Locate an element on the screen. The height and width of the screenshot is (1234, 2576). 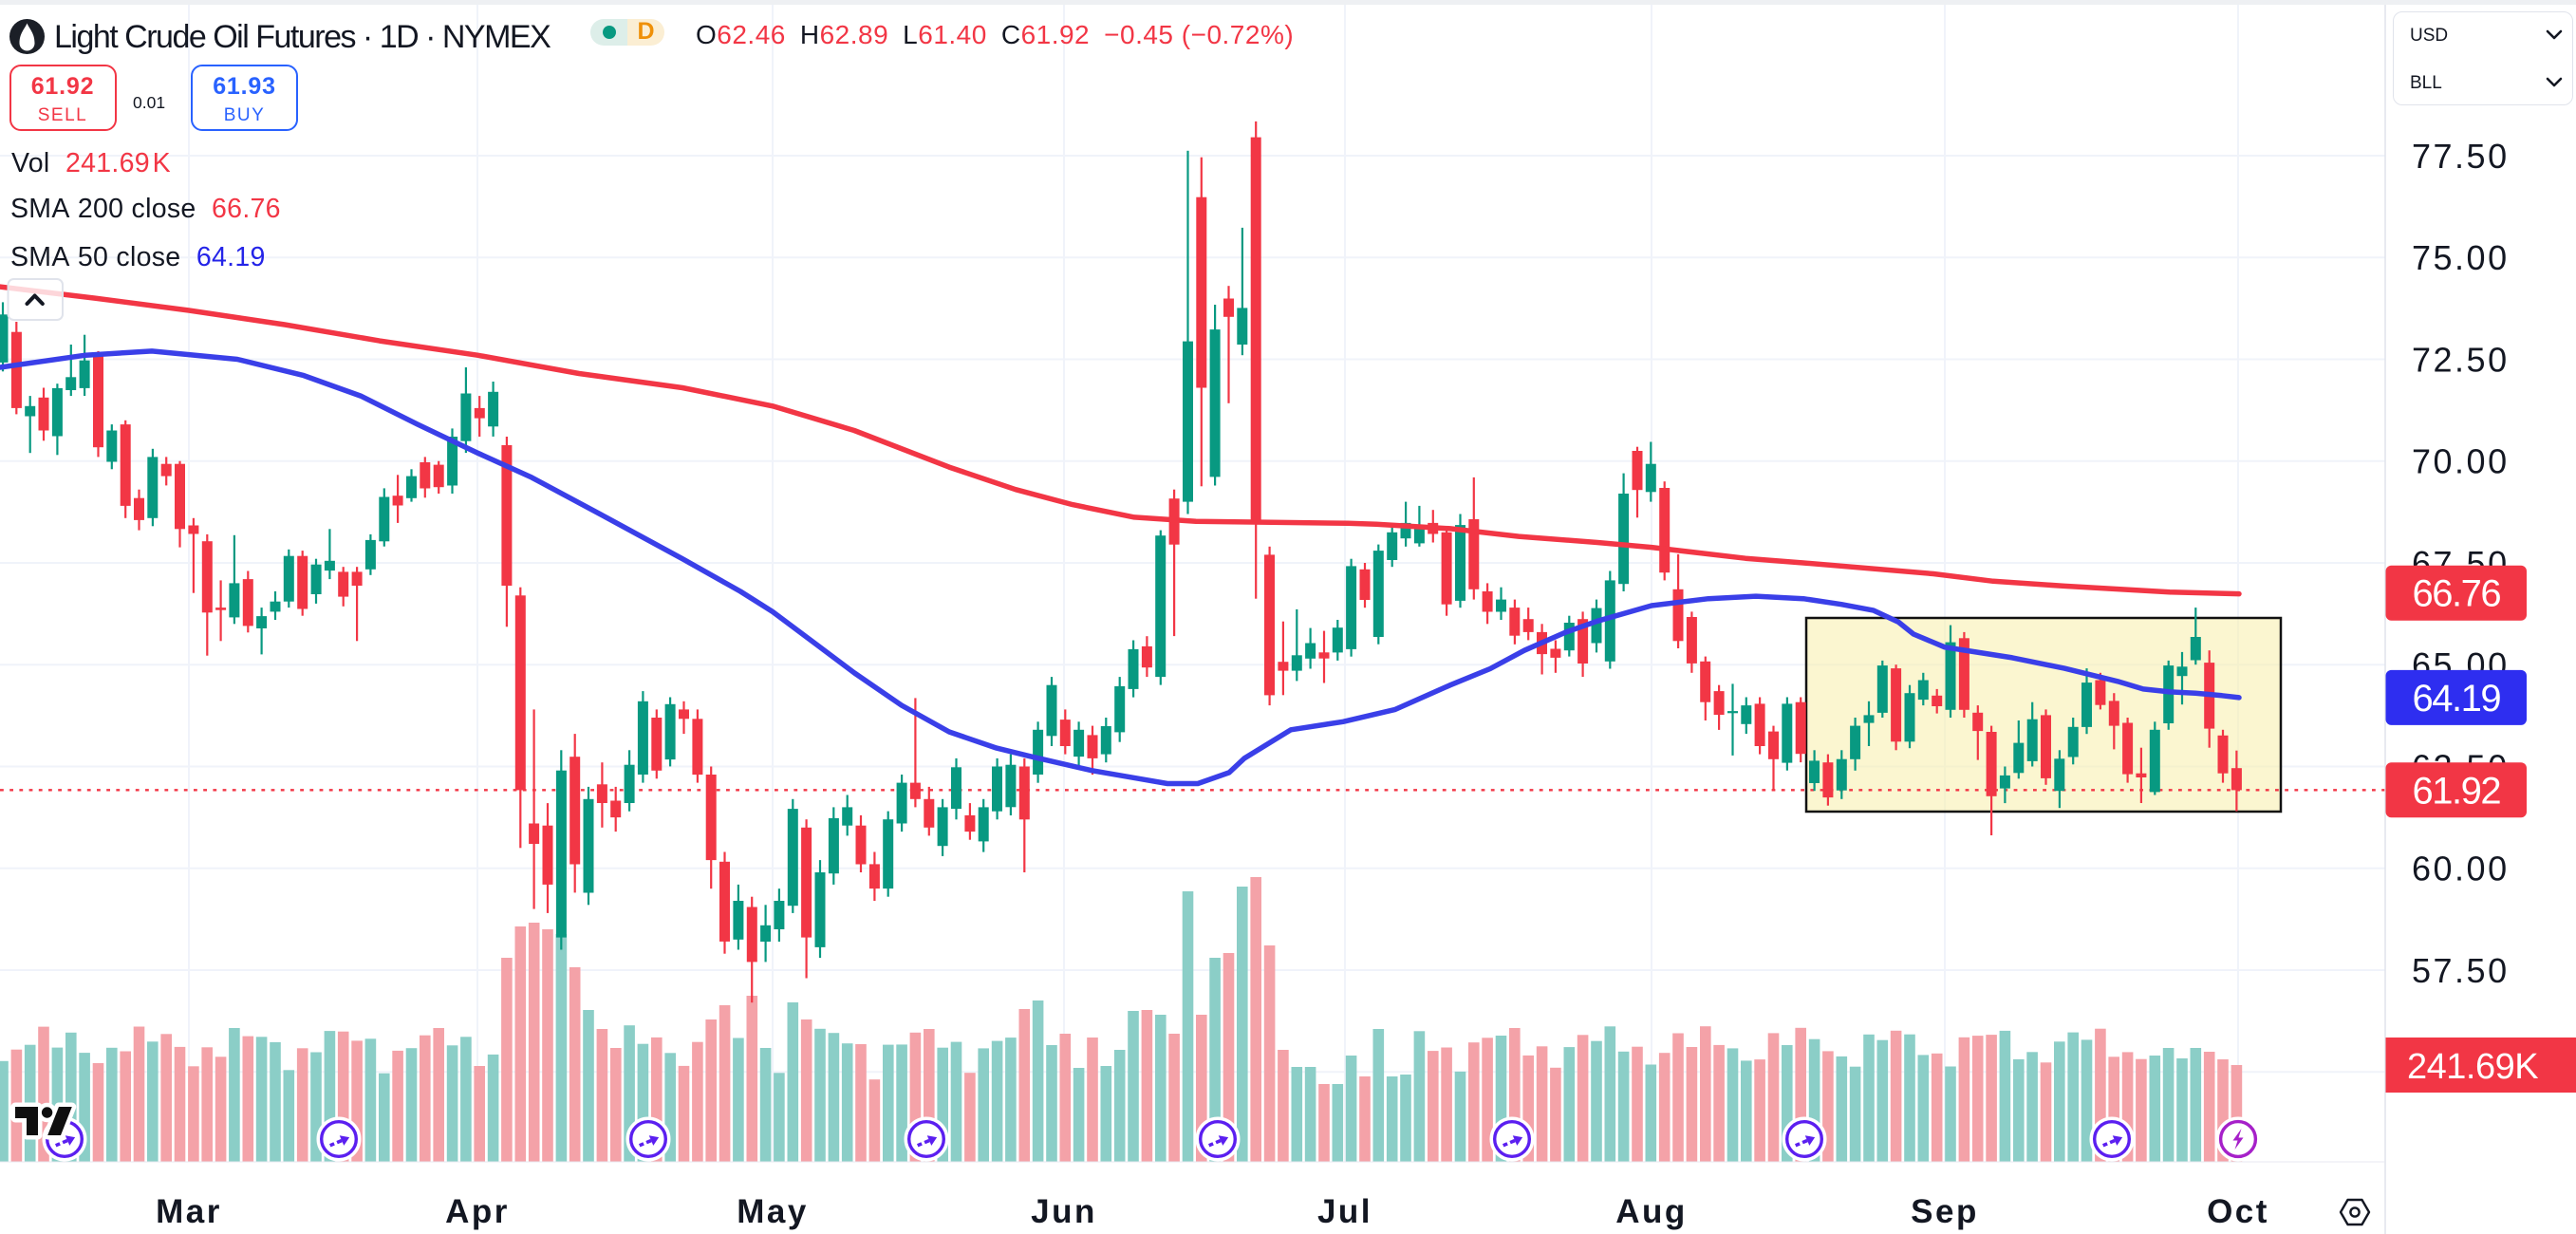
svg-text: Oct is located at coordinates (2238, 1211).